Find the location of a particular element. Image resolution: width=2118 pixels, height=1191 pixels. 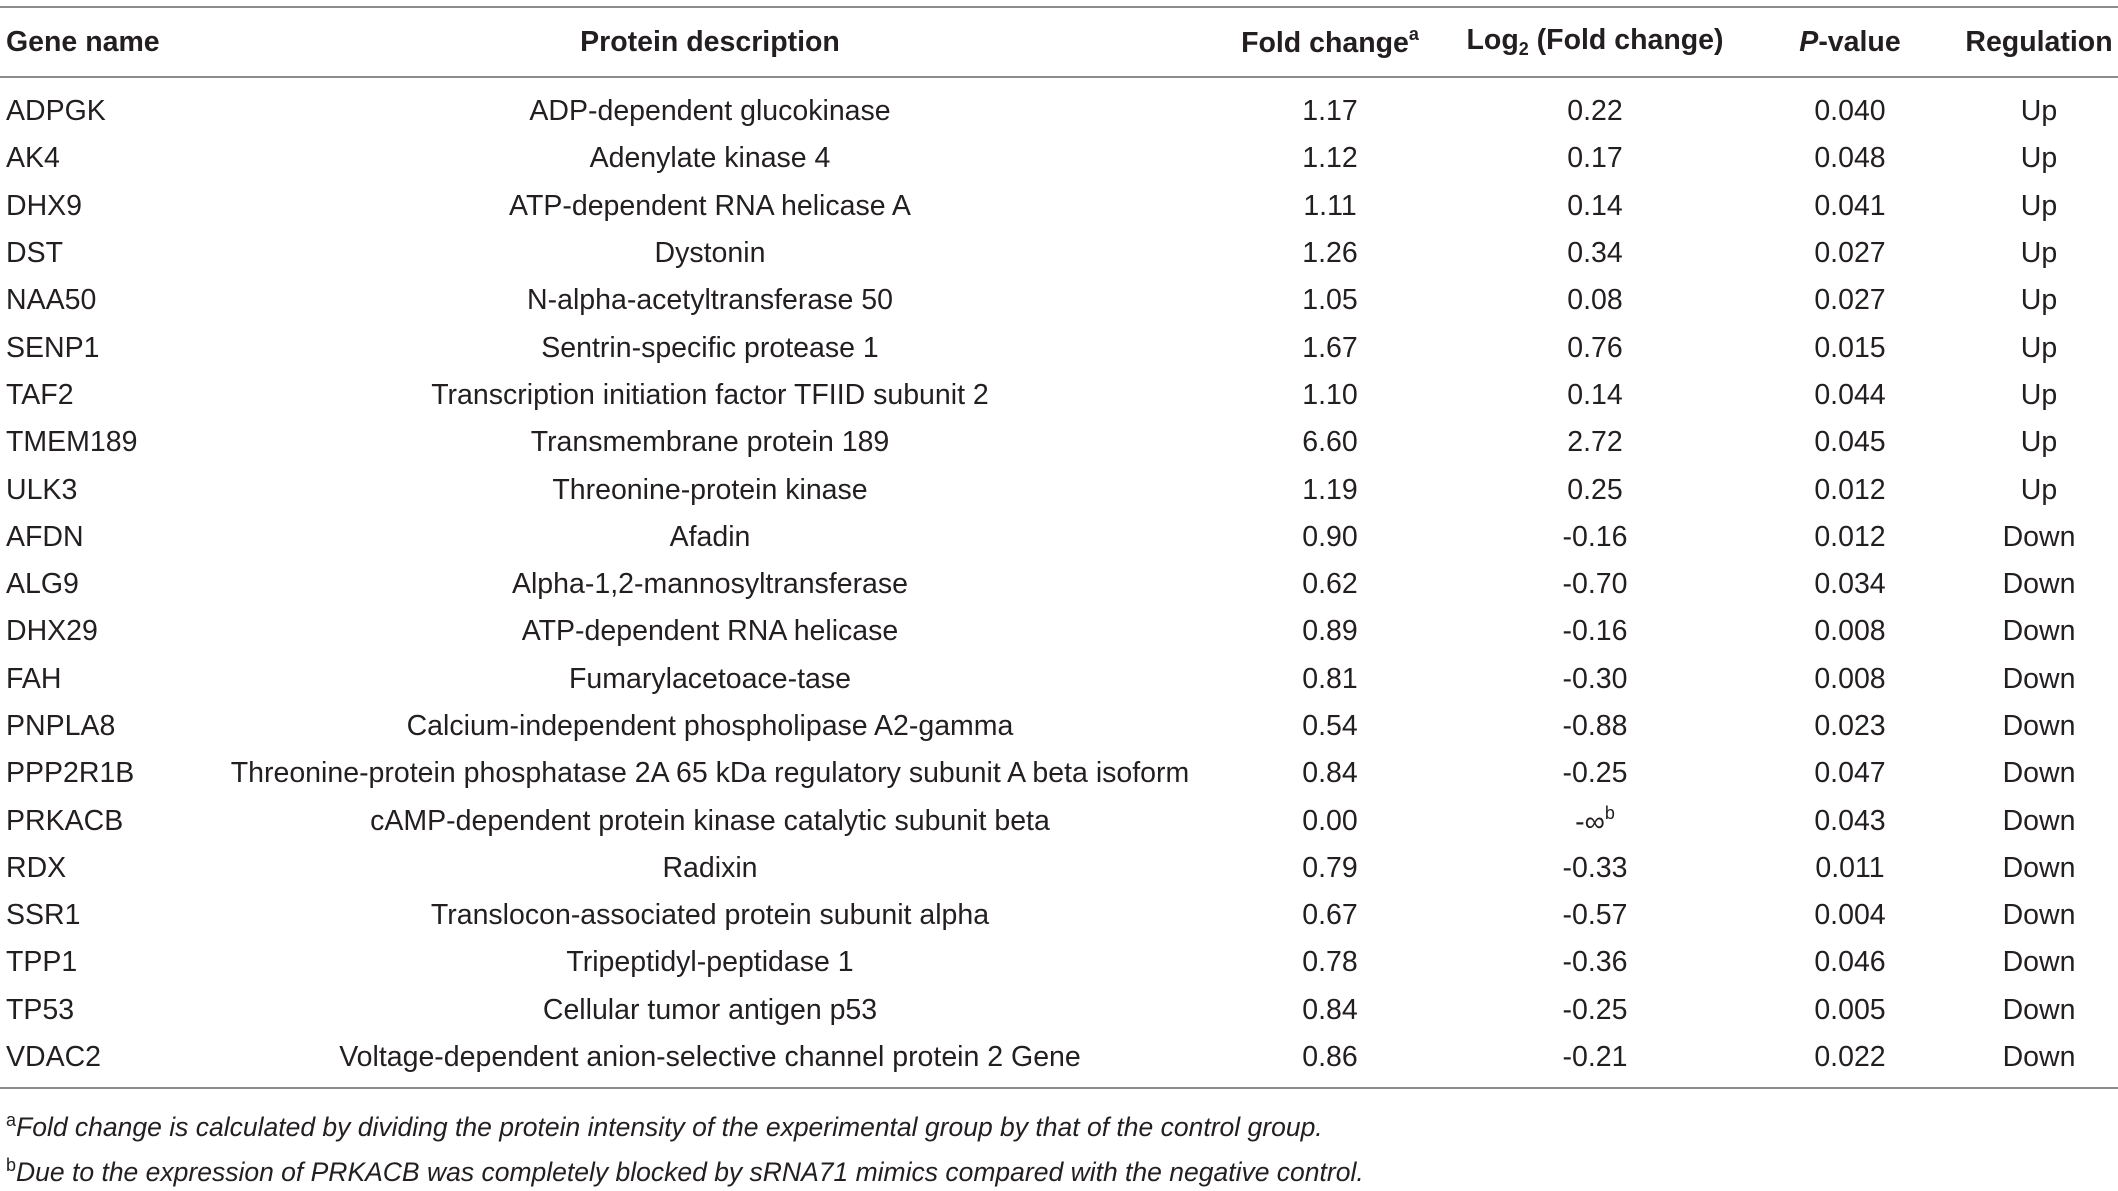

cell-protein-description: Tripeptidyl-peptidase 1 is located at coordinates (710, 962).